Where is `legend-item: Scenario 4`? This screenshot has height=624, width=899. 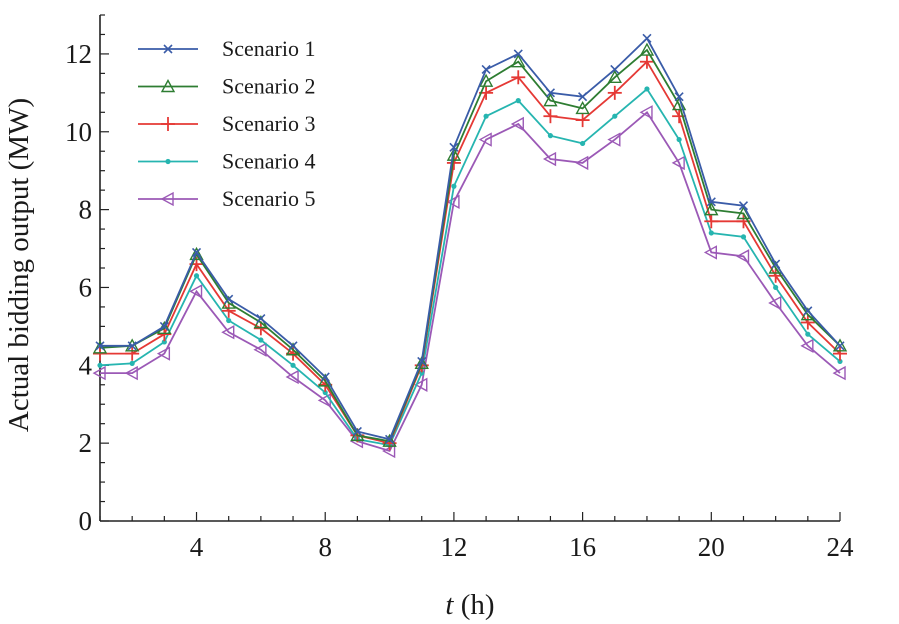
legend-item: Scenario 4 is located at coordinates (226, 161).